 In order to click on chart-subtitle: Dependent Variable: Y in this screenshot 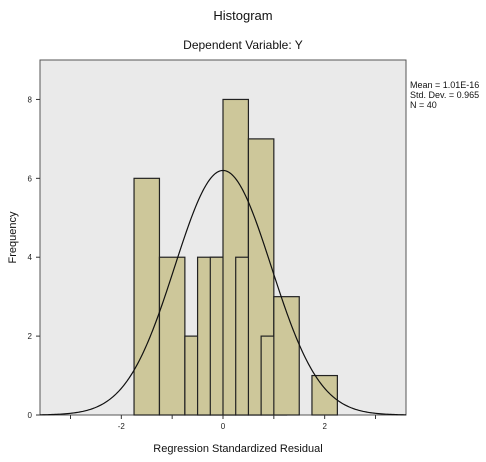, I will do `click(243, 45)`.